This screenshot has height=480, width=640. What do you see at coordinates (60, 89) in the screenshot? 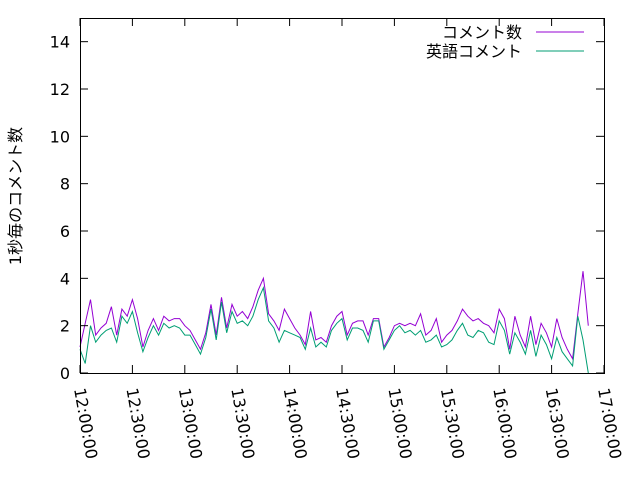
I see `y-tick-label: 12` at bounding box center [60, 89].